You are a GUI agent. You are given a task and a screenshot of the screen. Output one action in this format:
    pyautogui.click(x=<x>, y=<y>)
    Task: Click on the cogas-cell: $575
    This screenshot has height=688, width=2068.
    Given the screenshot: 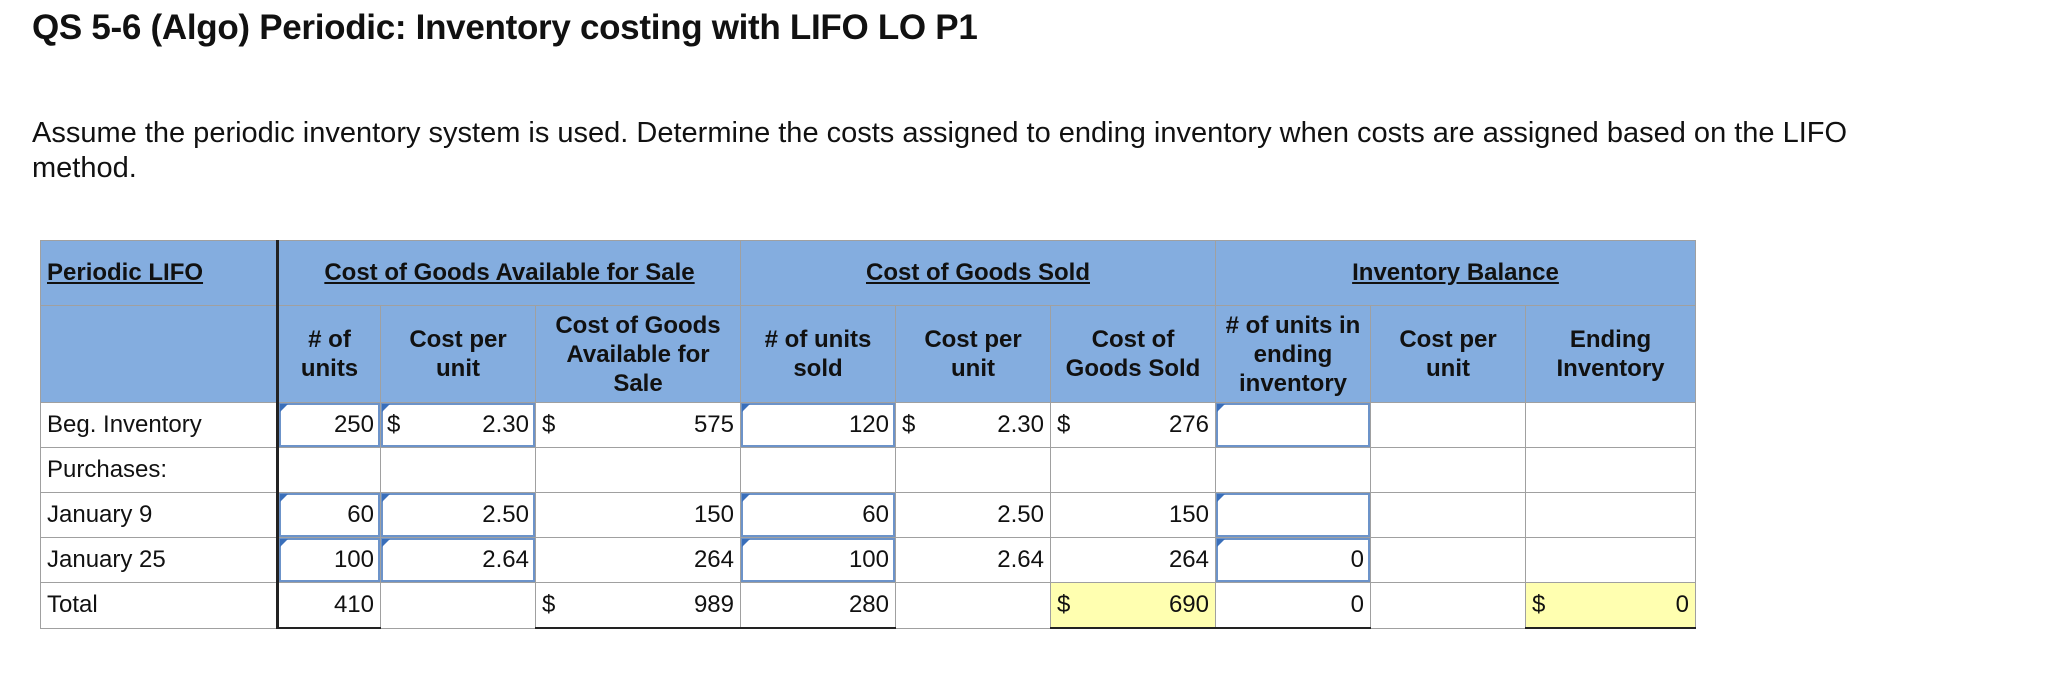 What is the action you would take?
    pyautogui.click(x=638, y=425)
    